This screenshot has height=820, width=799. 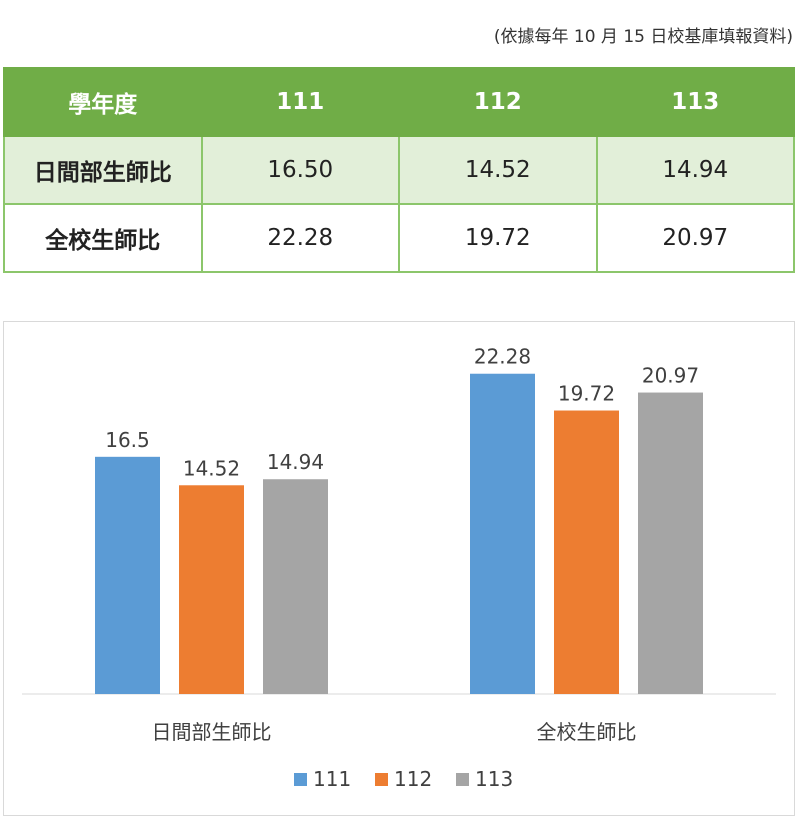 I want to click on header-cell-111: 111, so click(x=300, y=102).